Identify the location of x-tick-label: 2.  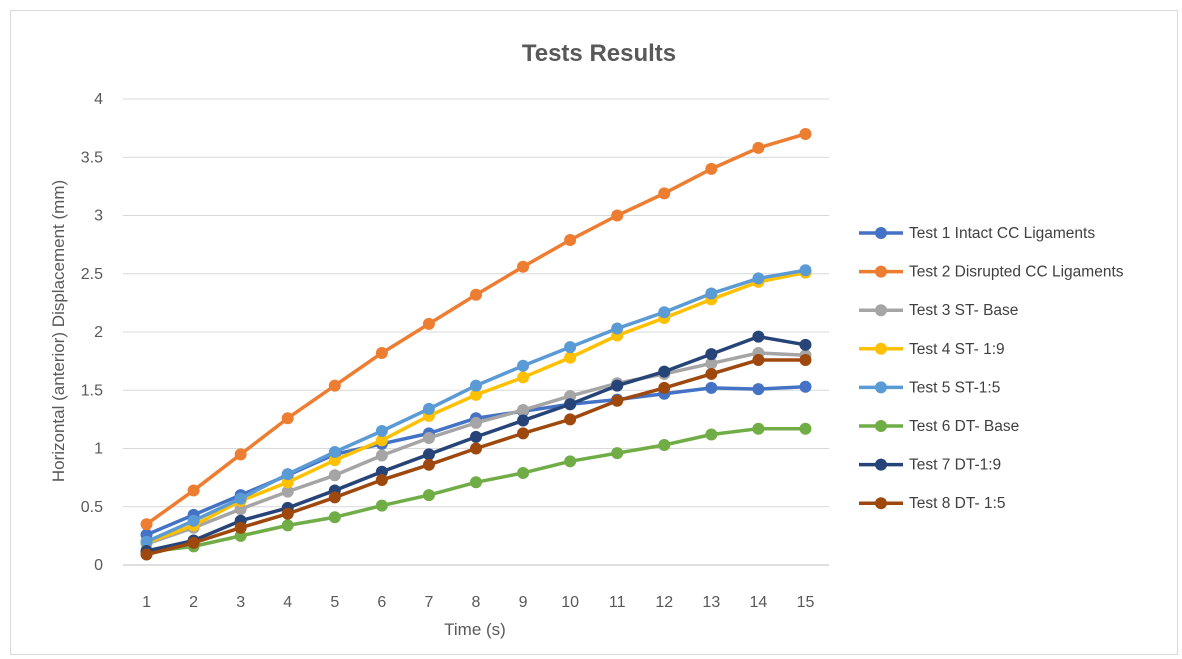
(193, 602).